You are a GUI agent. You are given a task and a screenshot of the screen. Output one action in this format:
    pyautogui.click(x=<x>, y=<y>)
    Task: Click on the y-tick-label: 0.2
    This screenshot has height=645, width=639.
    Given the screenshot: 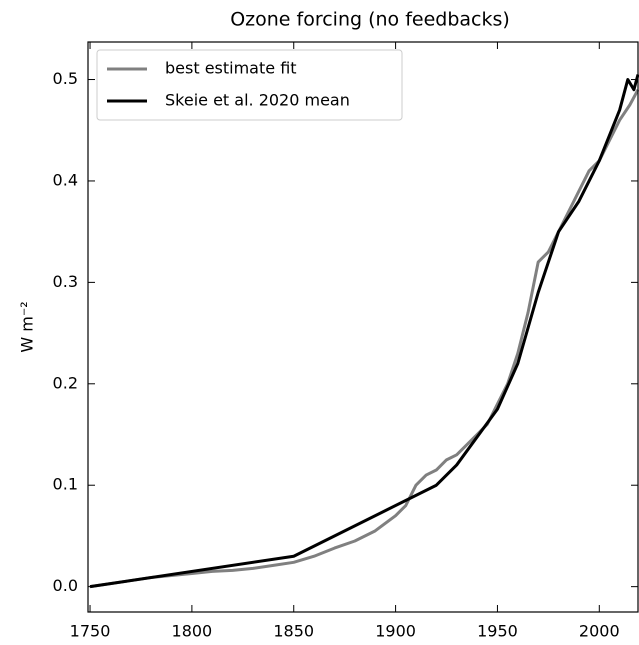 What is the action you would take?
    pyautogui.click(x=65, y=382)
    